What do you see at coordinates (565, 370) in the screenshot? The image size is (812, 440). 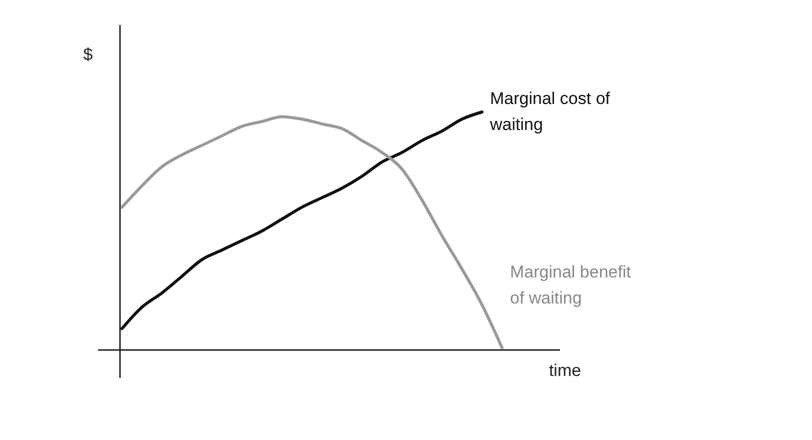 I see `x-axis-title: time` at bounding box center [565, 370].